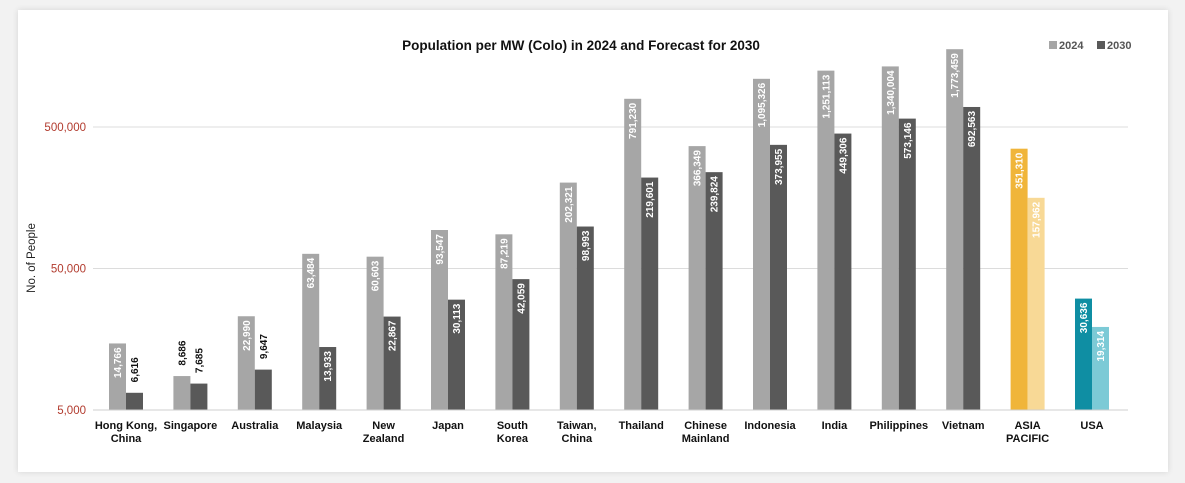 The width and height of the screenshot is (1185, 483). What do you see at coordinates (393, 335) in the screenshot?
I see `data-label: 22,867` at bounding box center [393, 335].